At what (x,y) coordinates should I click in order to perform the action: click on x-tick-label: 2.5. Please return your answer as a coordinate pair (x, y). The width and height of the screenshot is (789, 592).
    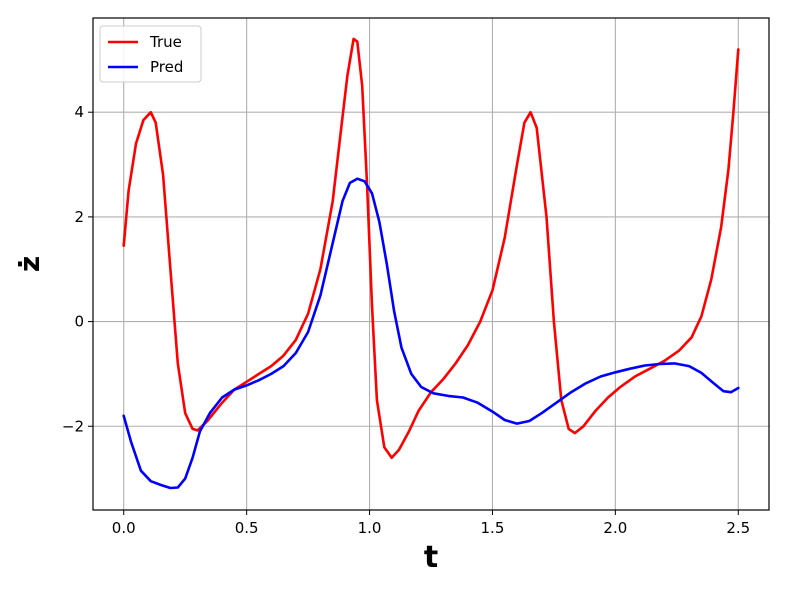
    Looking at the image, I should click on (738, 528).